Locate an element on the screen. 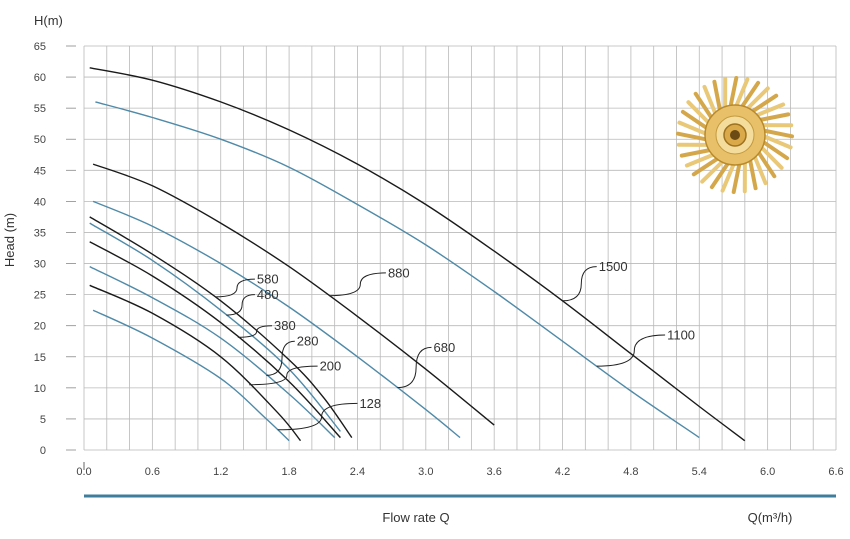 The width and height of the screenshot is (850, 539). curve-label-280: 280 is located at coordinates (308, 341).